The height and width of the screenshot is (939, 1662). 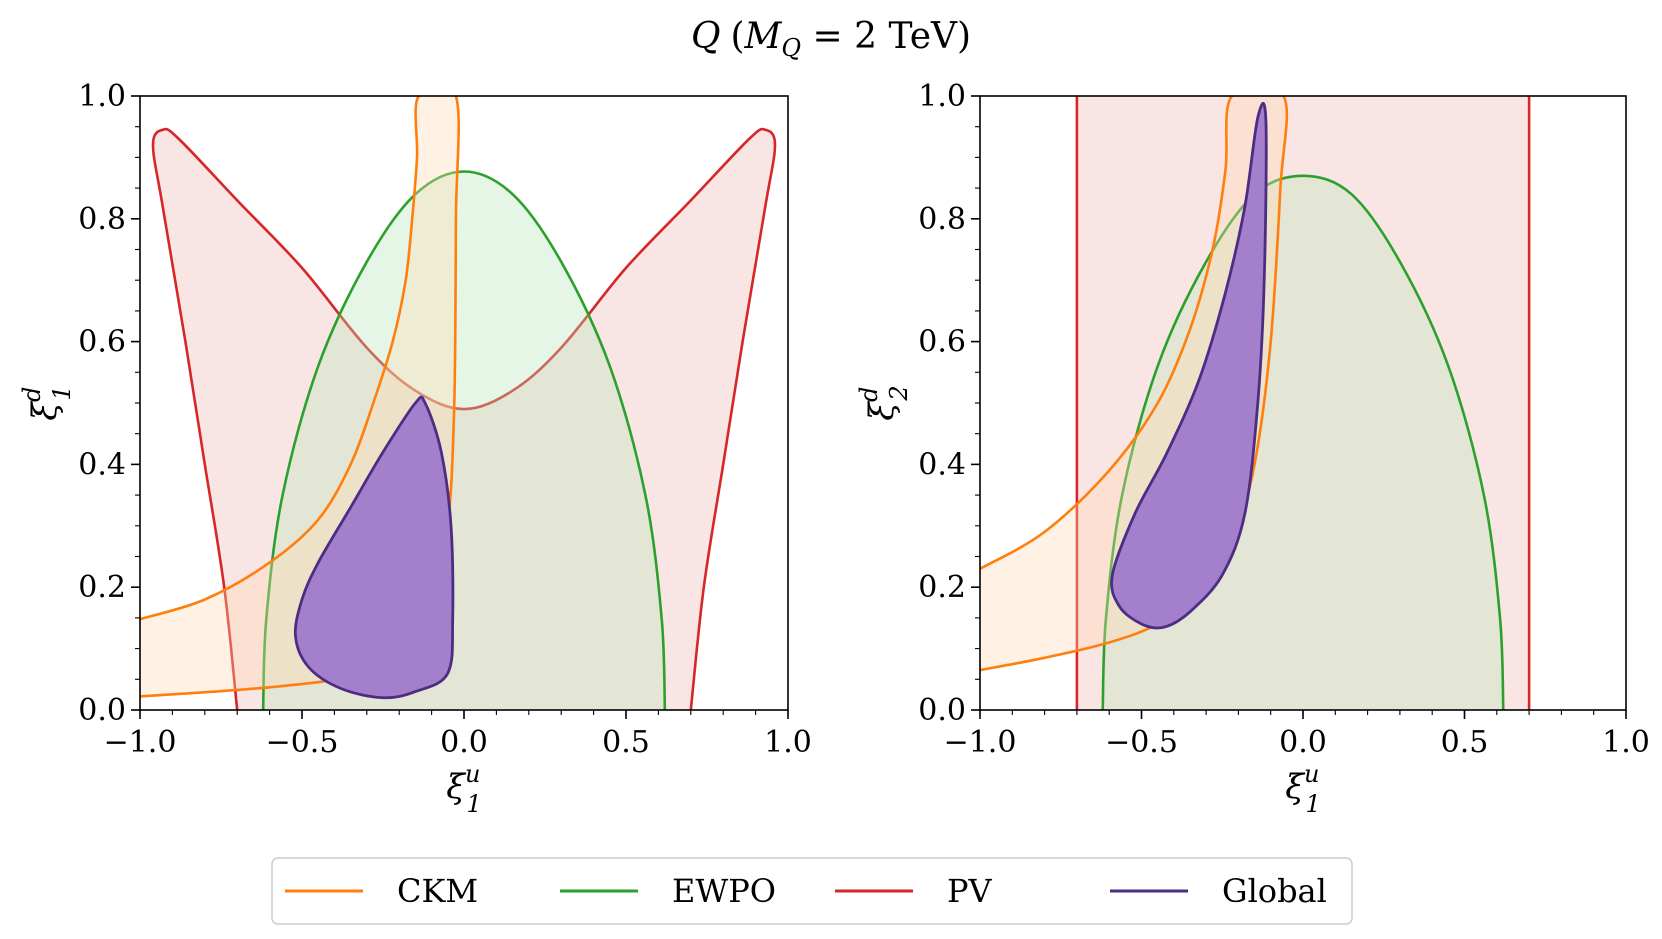 I want to click on legend-label-ckm: CKM, so click(x=437, y=891).